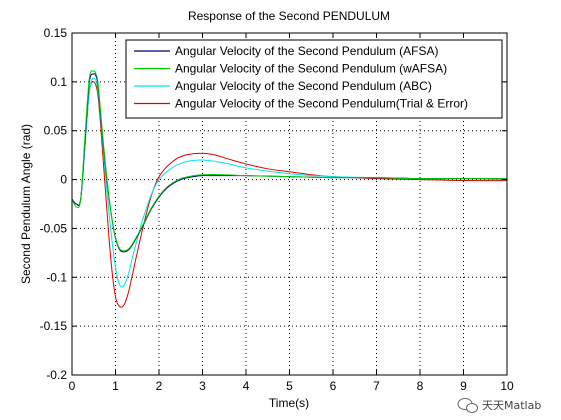 The height and width of the screenshot is (420, 561). Describe the element at coordinates (63, 180) in the screenshot. I see `y-tick-label: 0` at that location.